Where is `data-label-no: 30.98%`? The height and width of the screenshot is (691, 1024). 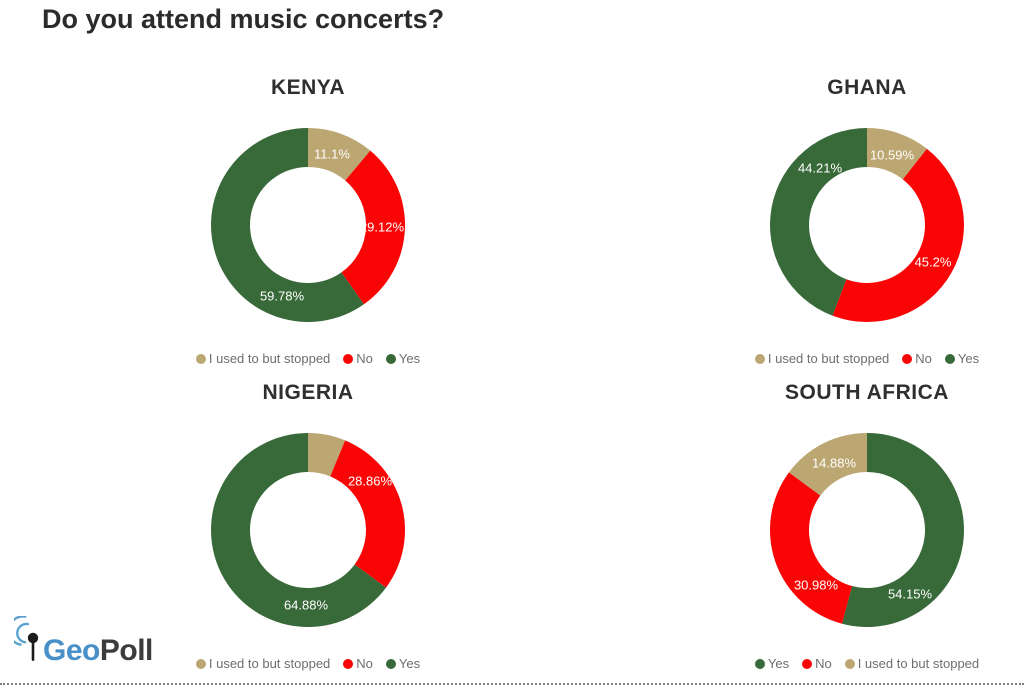
data-label-no: 30.98% is located at coordinates (816, 585).